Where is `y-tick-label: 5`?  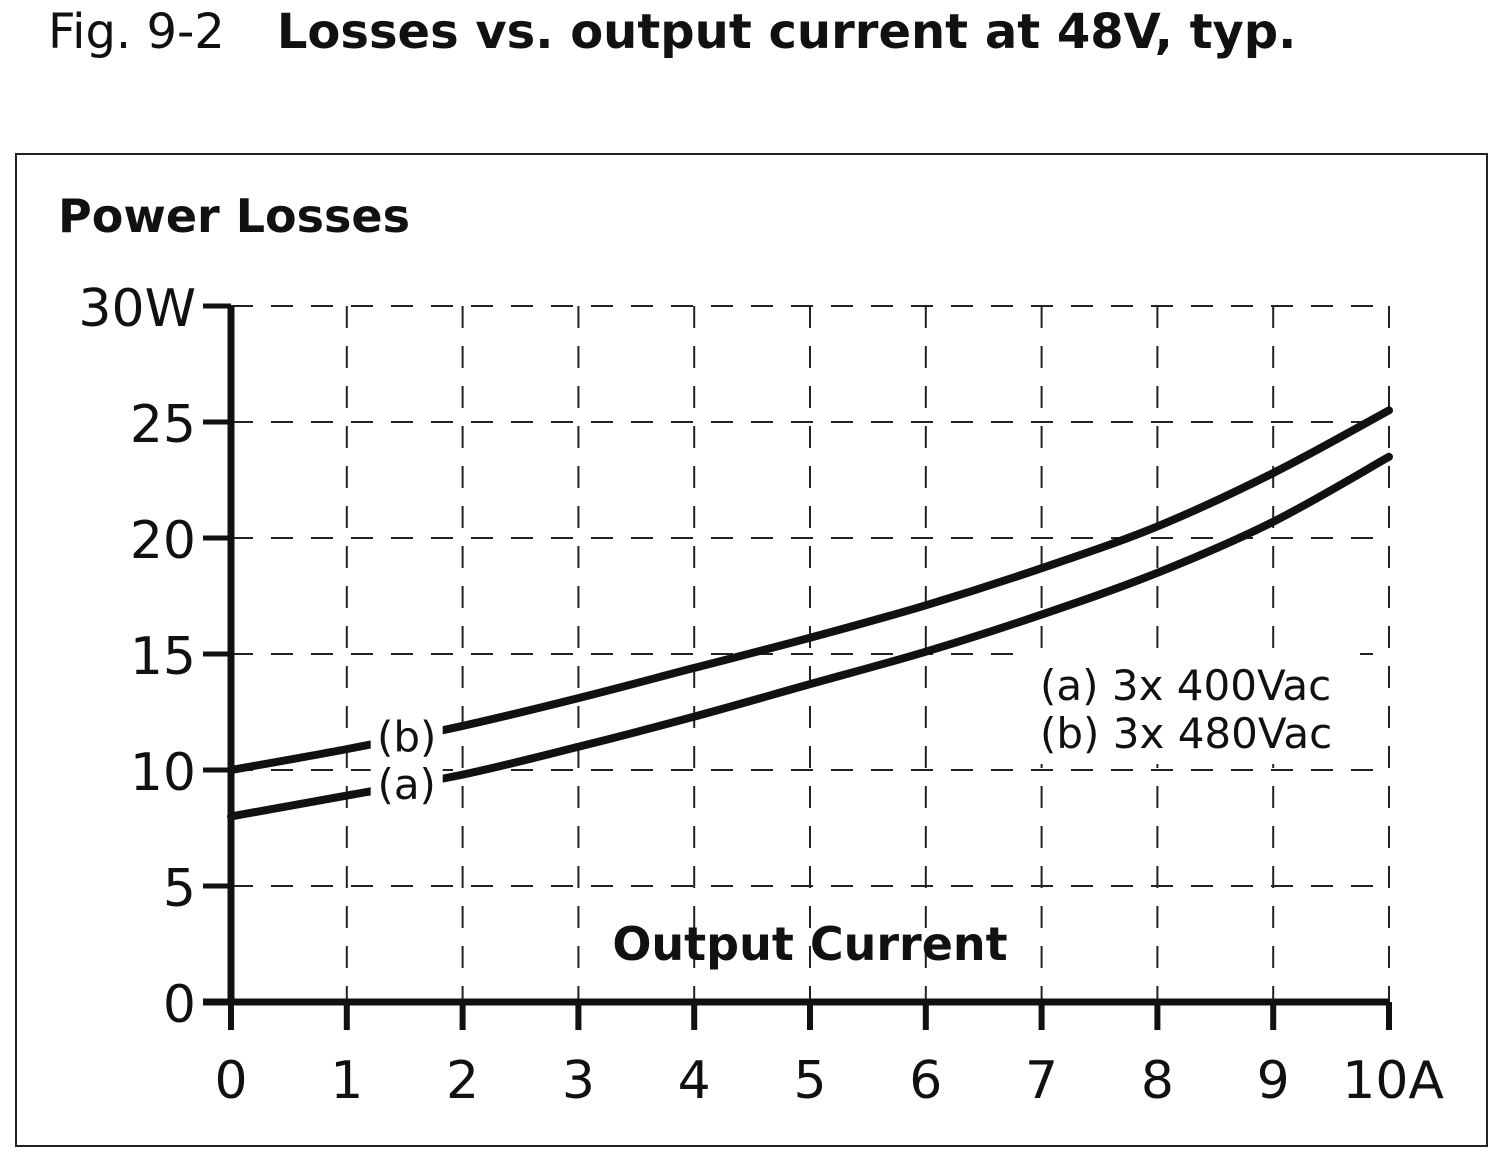
y-tick-label: 5 is located at coordinates (179, 889).